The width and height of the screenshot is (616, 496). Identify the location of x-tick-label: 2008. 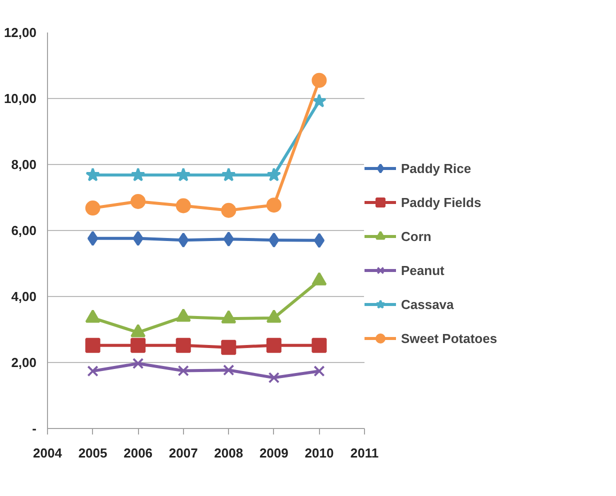
(229, 453).